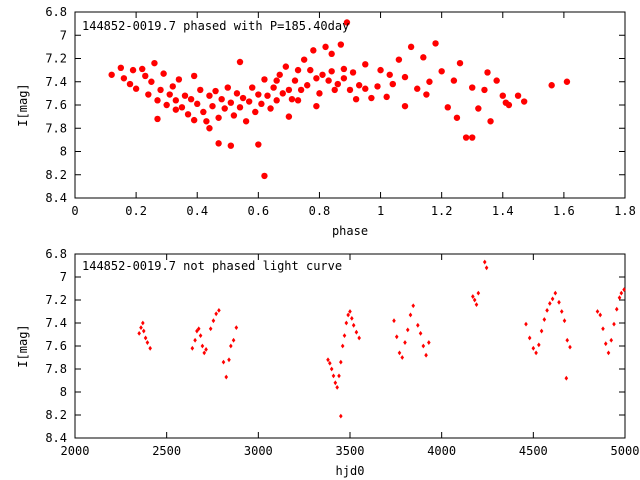 Image resolution: width=640 pixels, height=480 pixels. Describe the element at coordinates (212, 266) in the screenshot. I see `light-curve-title: 144852-0019.7 not phased light curve` at that location.